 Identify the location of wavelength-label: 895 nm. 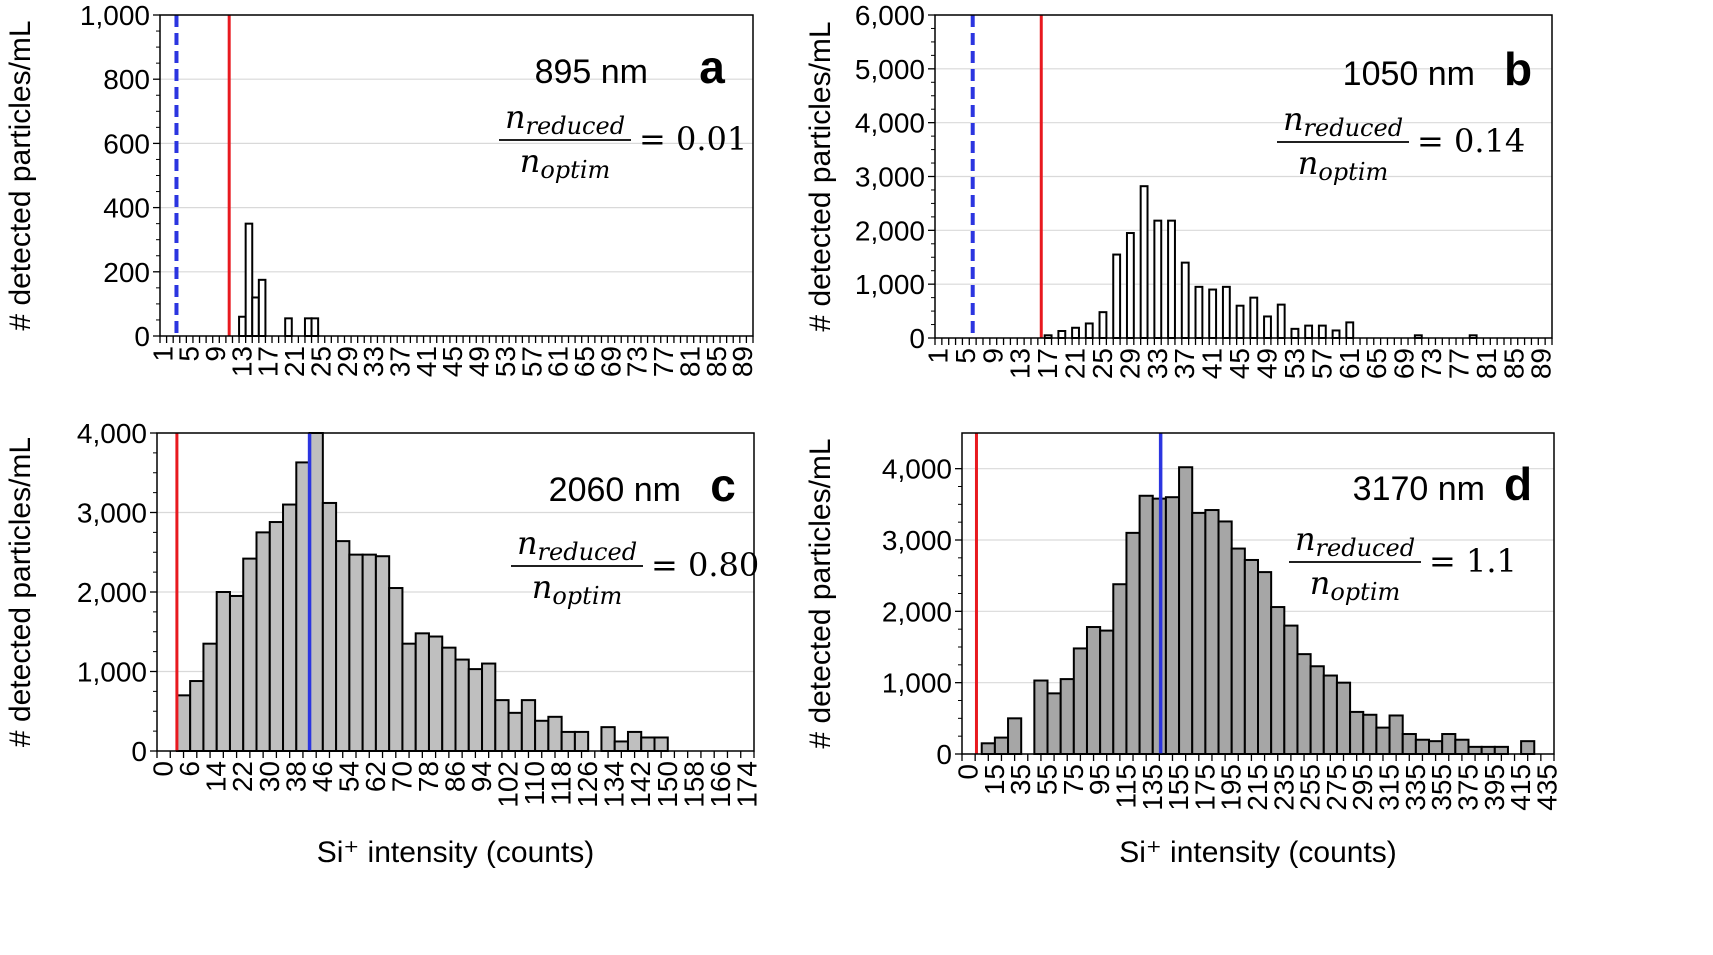
(591, 72).